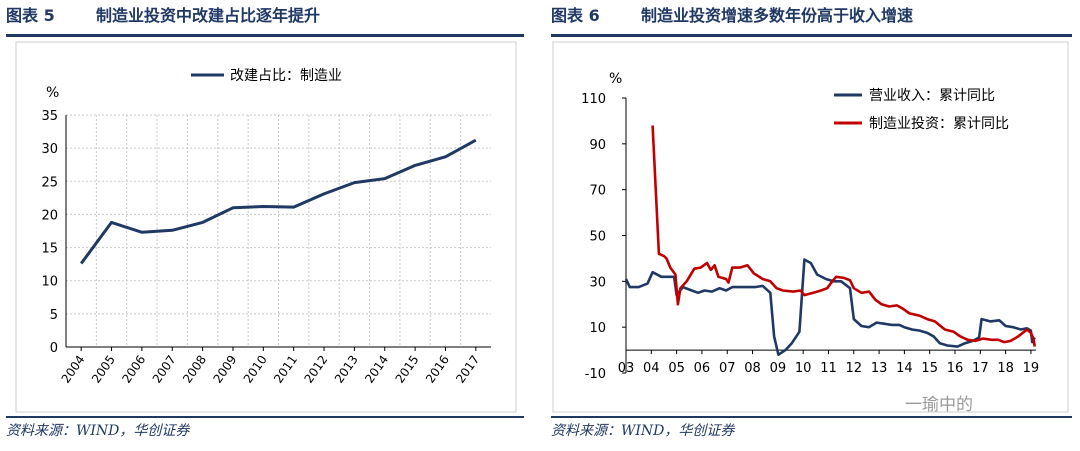  What do you see at coordinates (1031, 368) in the screenshot?
I see `chart2-x-tick-label: 19` at bounding box center [1031, 368].